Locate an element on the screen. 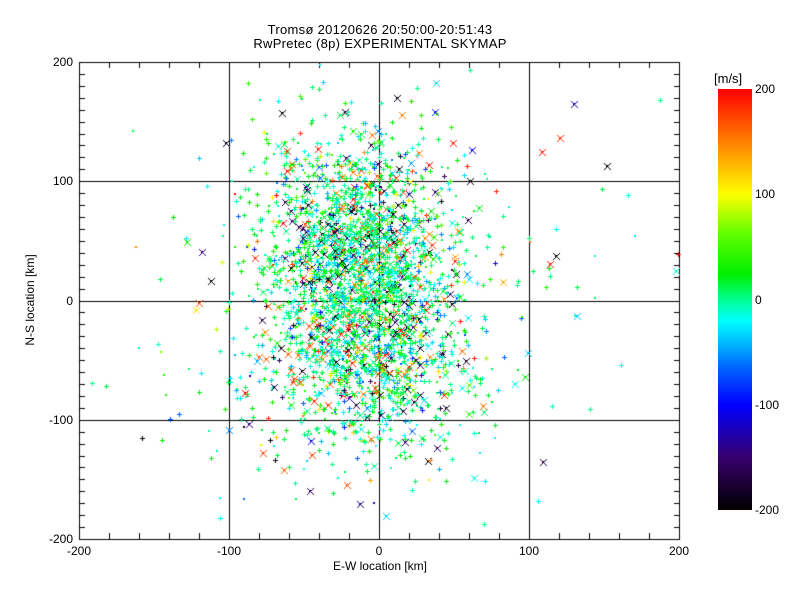 Image resolution: width=800 pixels, height=600 pixels. y-tick-label: 200 is located at coordinates (62, 62).